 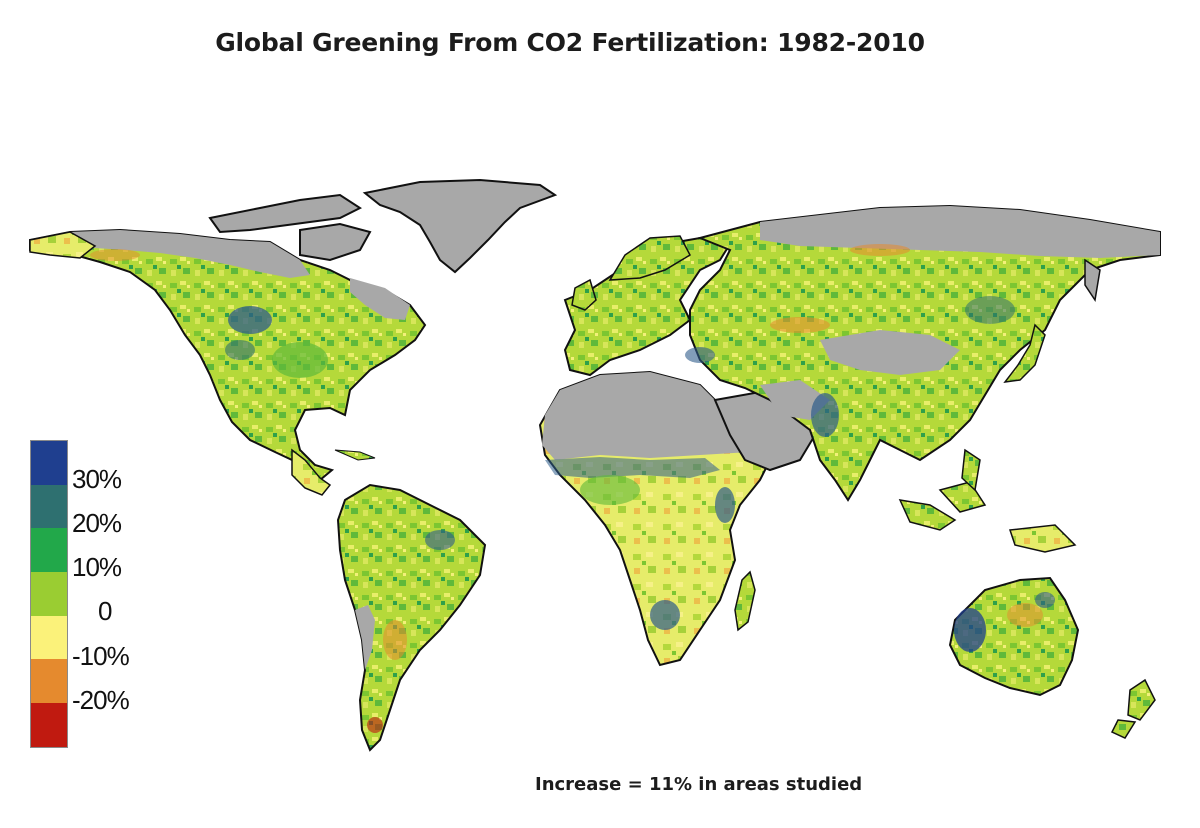 What do you see at coordinates (699, 784) in the screenshot?
I see `footnote: Increase = 11% in areas studied` at bounding box center [699, 784].